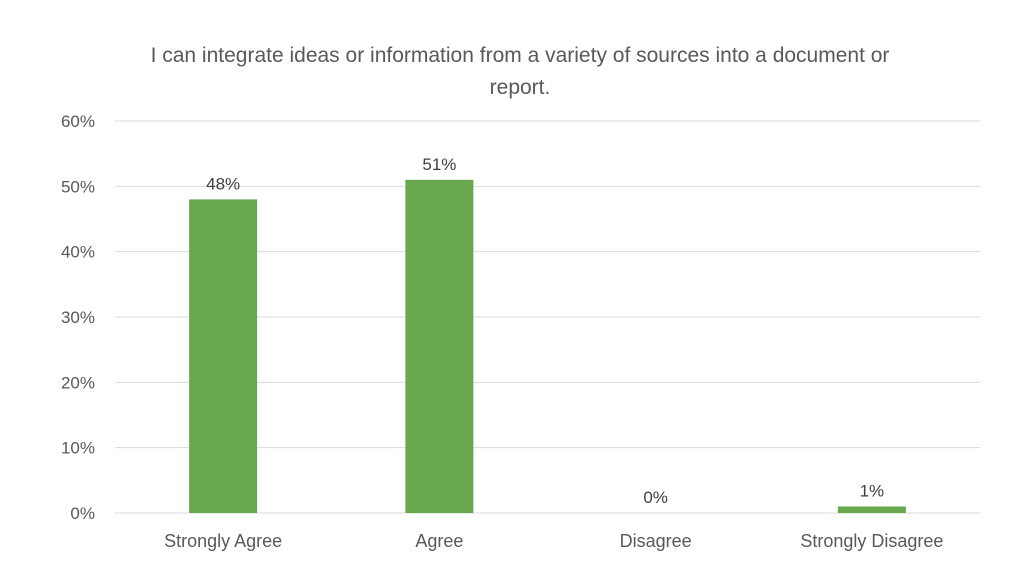  Describe the element at coordinates (78, 186) in the screenshot. I see `y-tick-label: 50%` at that location.